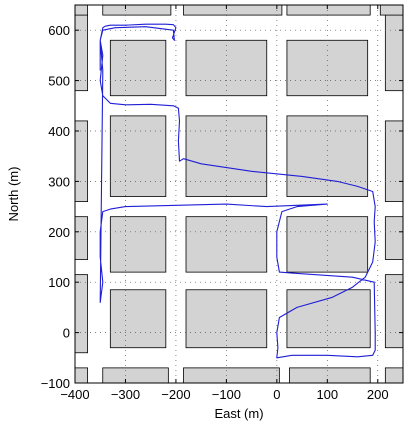 This screenshot has height=425, width=413. What do you see at coordinates (175, 394) in the screenshot?
I see `x-tick-label: −200` at bounding box center [175, 394].